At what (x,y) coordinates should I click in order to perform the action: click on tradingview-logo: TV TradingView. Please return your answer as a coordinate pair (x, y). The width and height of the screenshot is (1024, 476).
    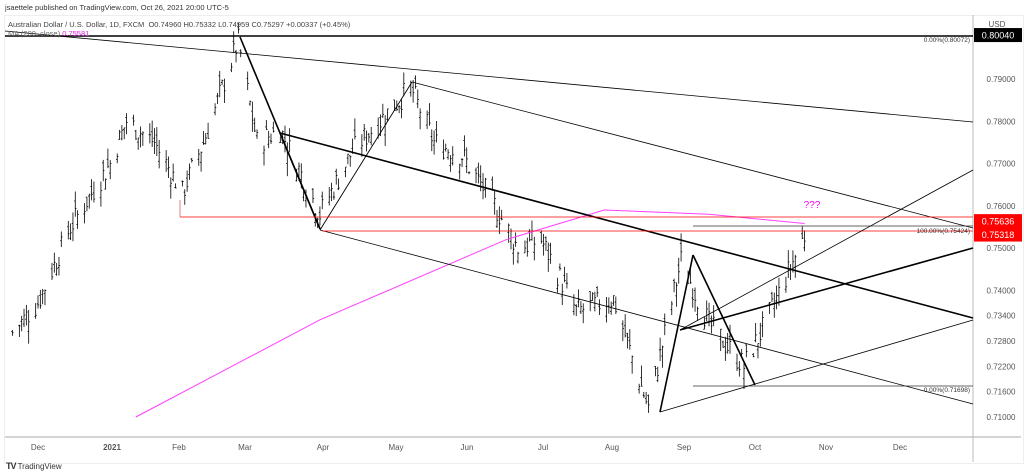
    Looking at the image, I should click on (34, 466).